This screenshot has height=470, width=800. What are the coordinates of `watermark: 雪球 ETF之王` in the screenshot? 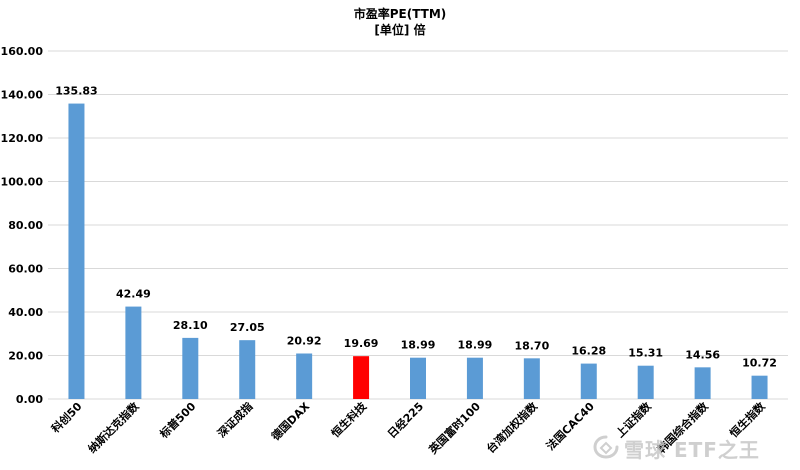 It's located at (694, 447).